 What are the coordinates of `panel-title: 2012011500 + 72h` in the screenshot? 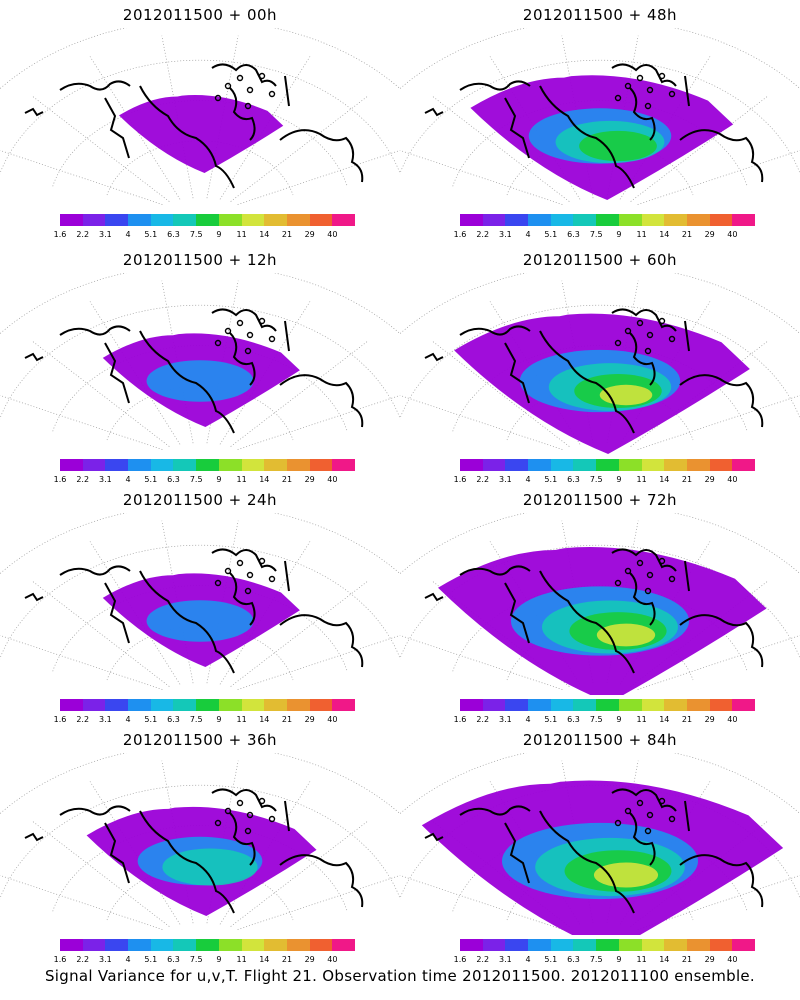 It's located at (600, 500).